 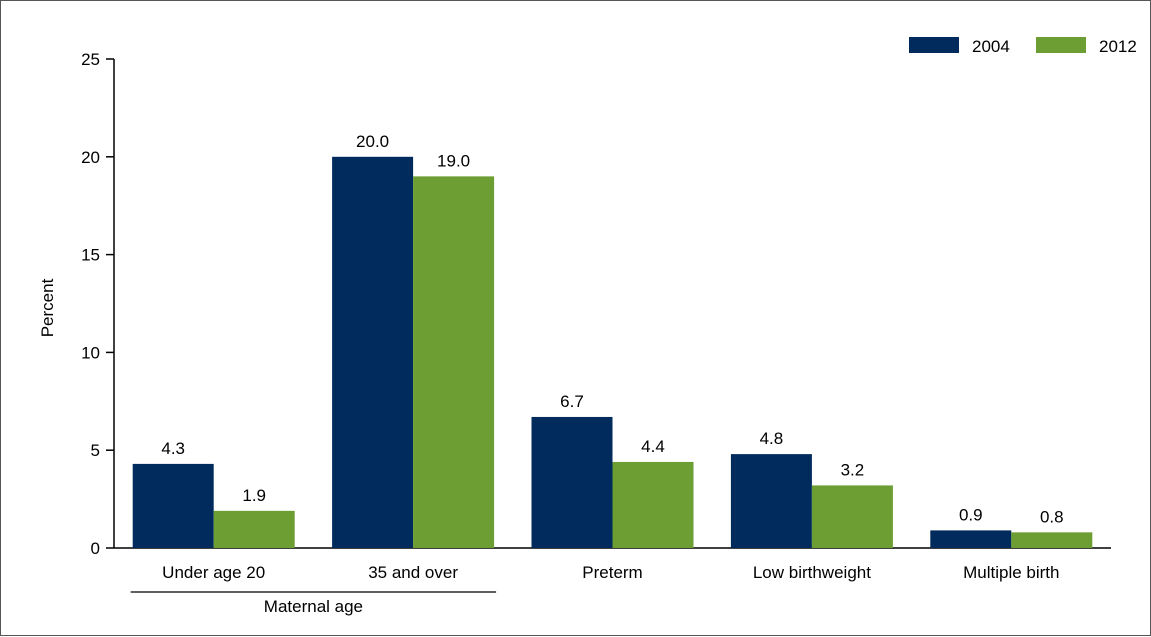 I want to click on legend: 2004 2012, so click(x=1023, y=46).